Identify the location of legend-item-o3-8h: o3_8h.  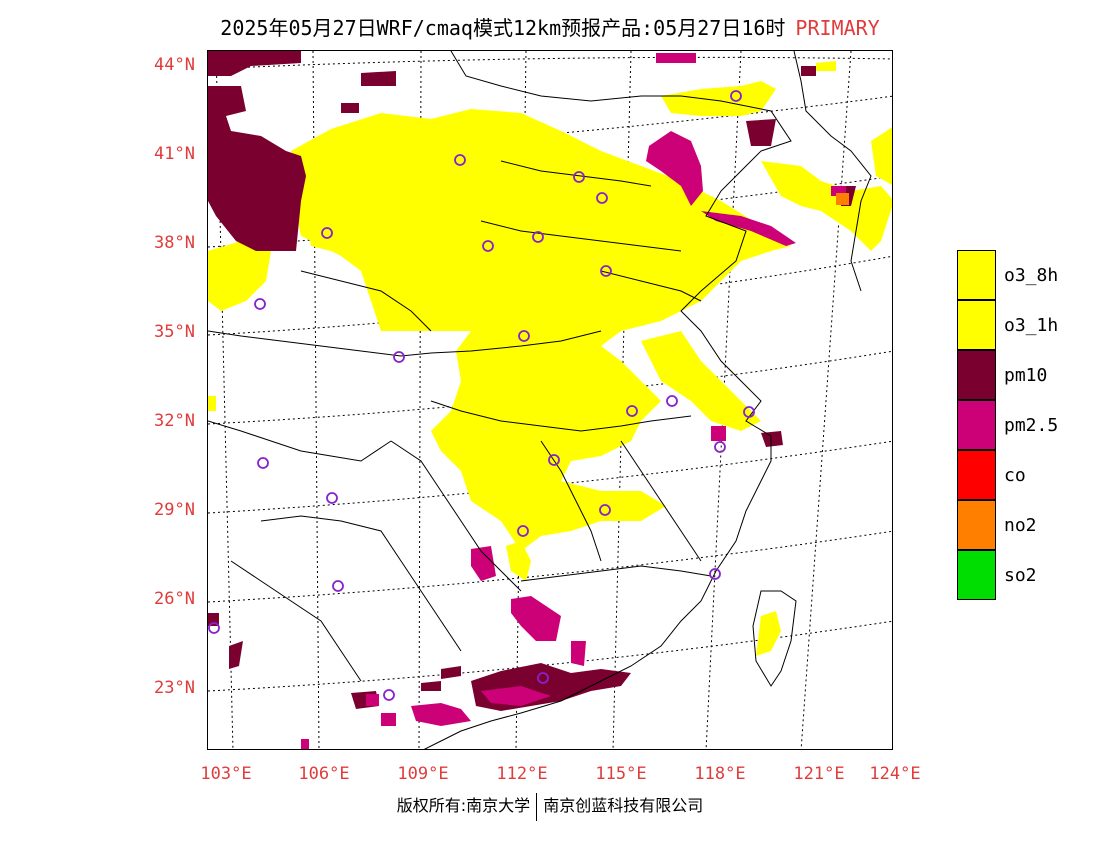
(1007, 275).